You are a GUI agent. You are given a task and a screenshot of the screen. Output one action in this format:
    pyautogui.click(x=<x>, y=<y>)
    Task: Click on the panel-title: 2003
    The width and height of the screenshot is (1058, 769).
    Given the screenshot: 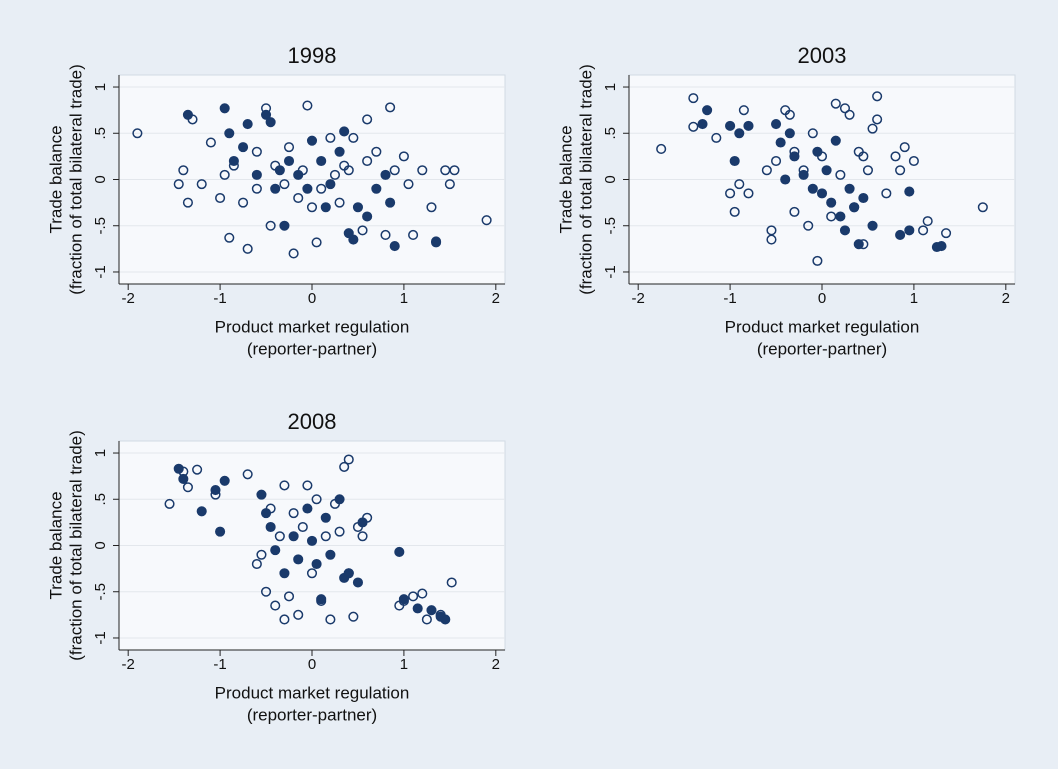 What is the action you would take?
    pyautogui.click(x=822, y=55)
    